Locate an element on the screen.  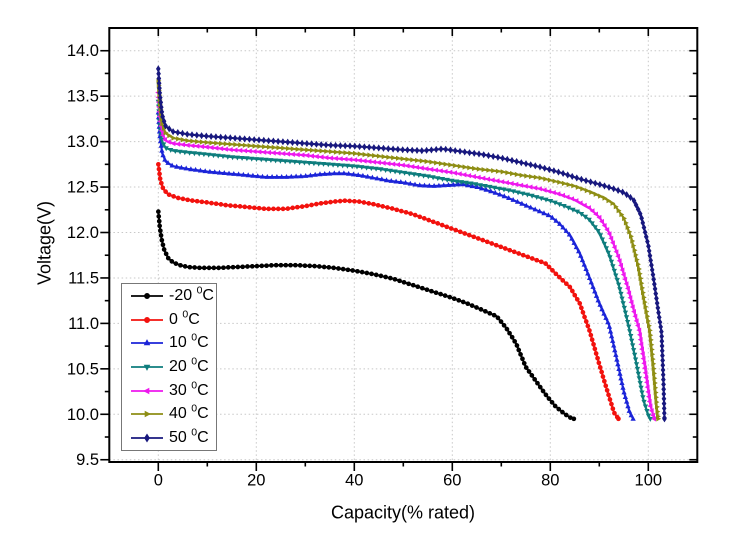
legend-item-10: 10 0C is located at coordinates (169, 344).